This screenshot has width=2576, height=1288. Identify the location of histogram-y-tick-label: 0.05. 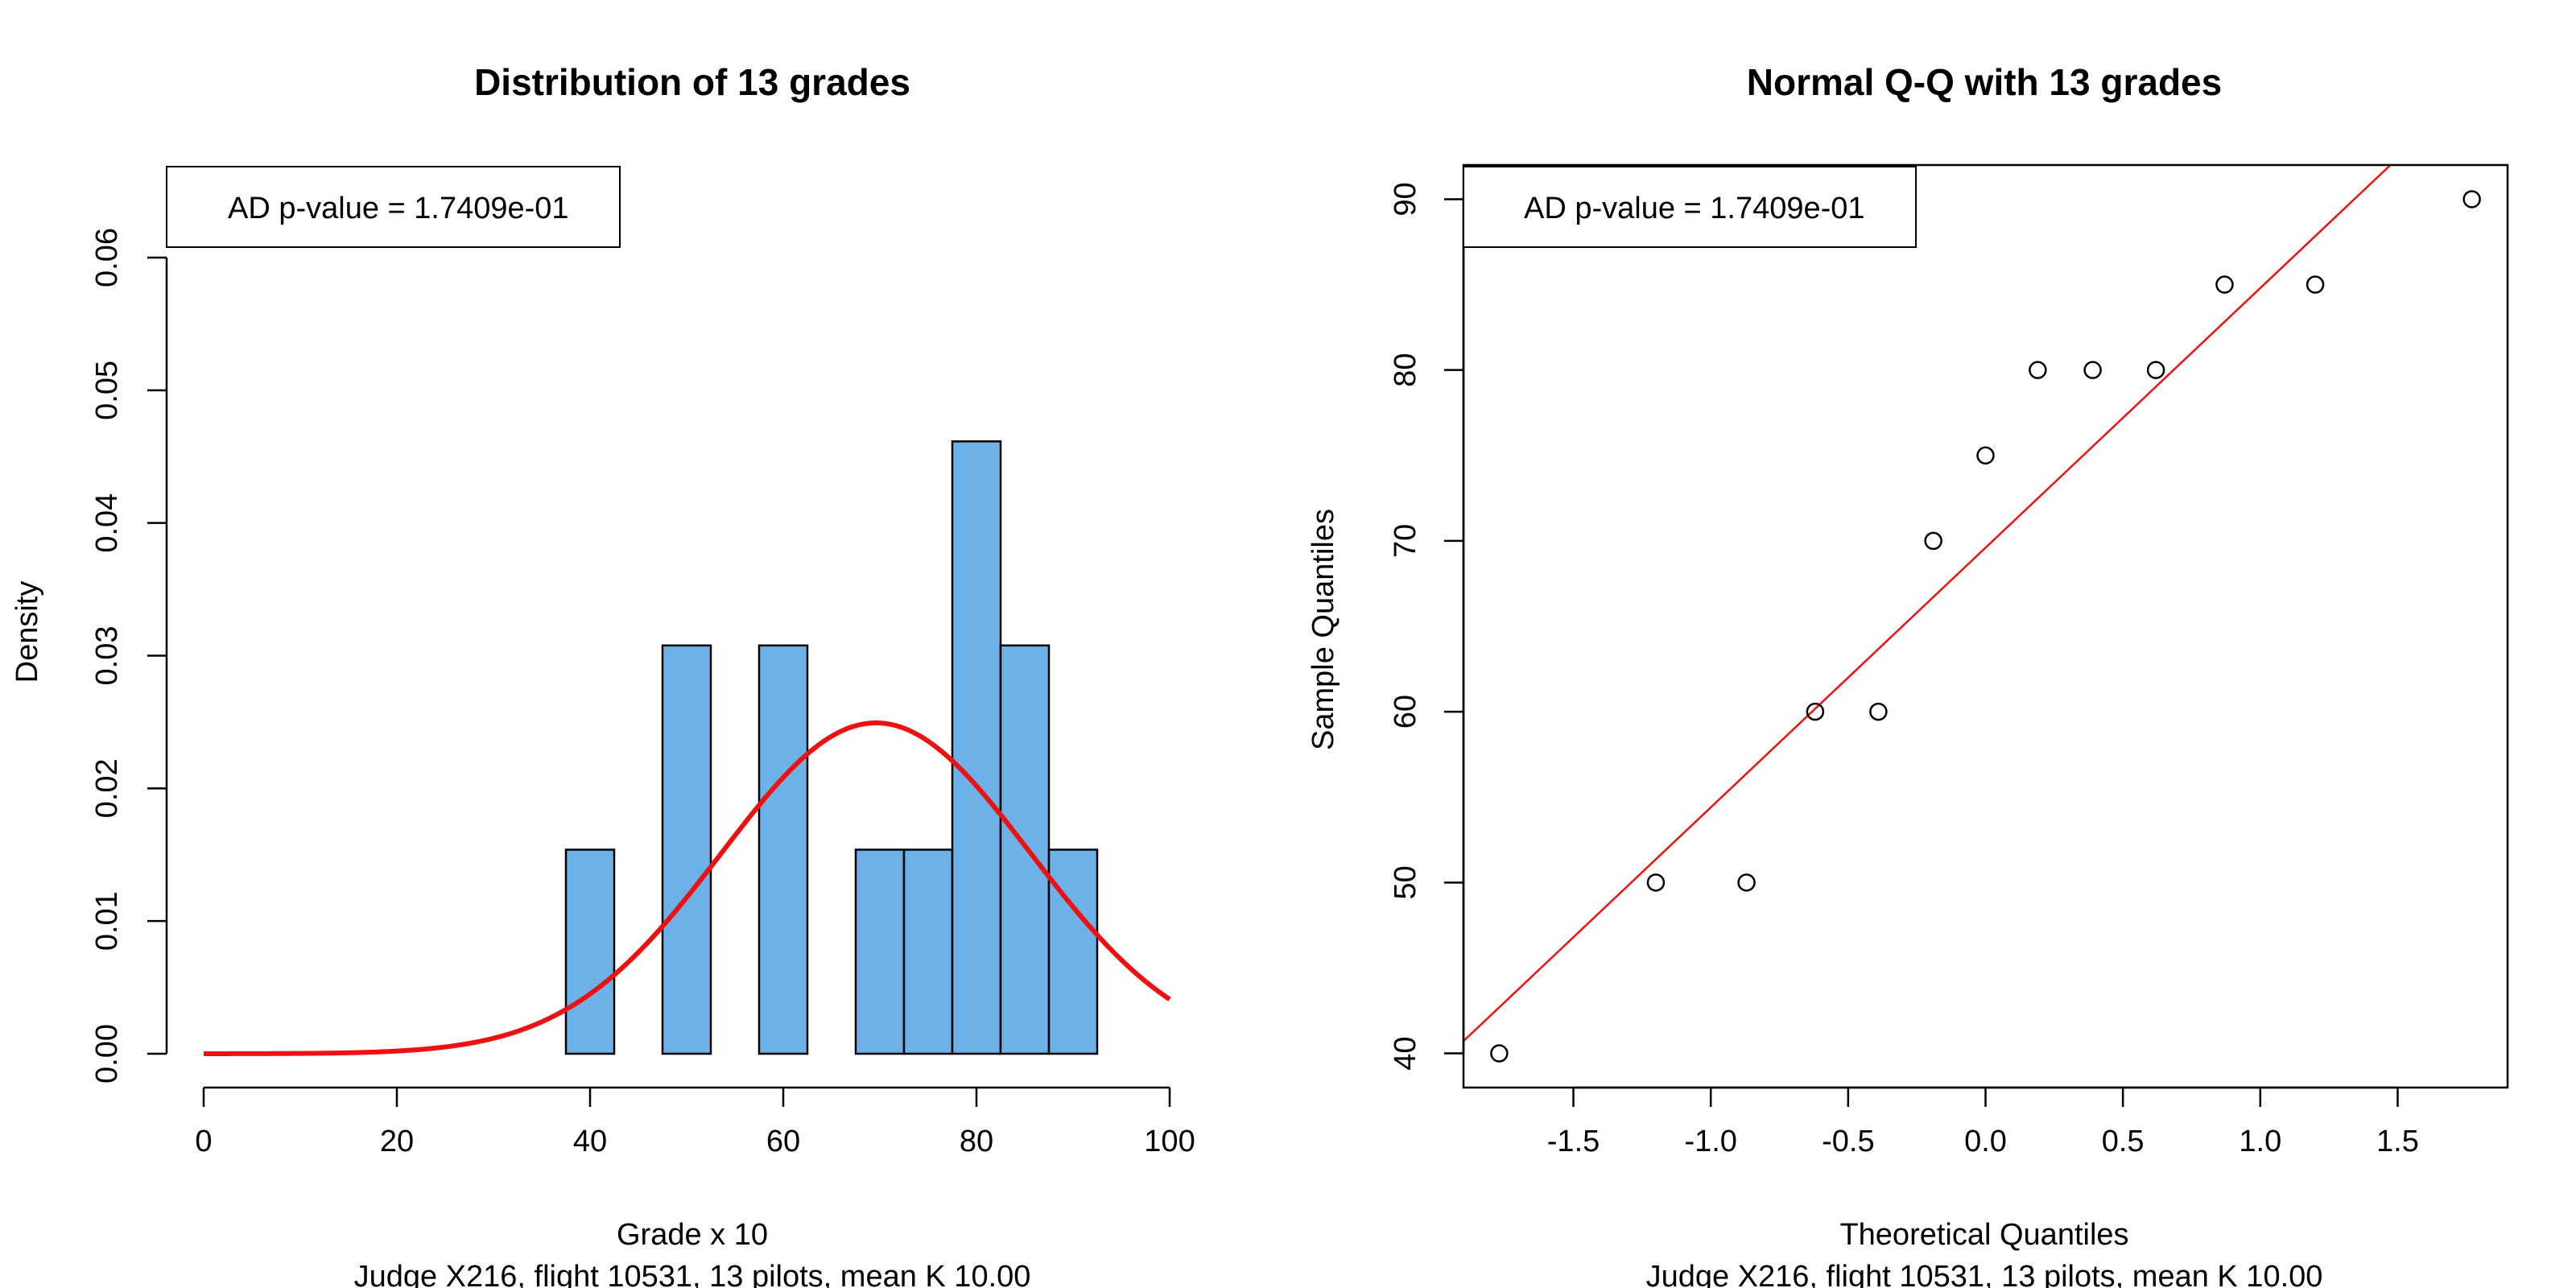
(107, 390).